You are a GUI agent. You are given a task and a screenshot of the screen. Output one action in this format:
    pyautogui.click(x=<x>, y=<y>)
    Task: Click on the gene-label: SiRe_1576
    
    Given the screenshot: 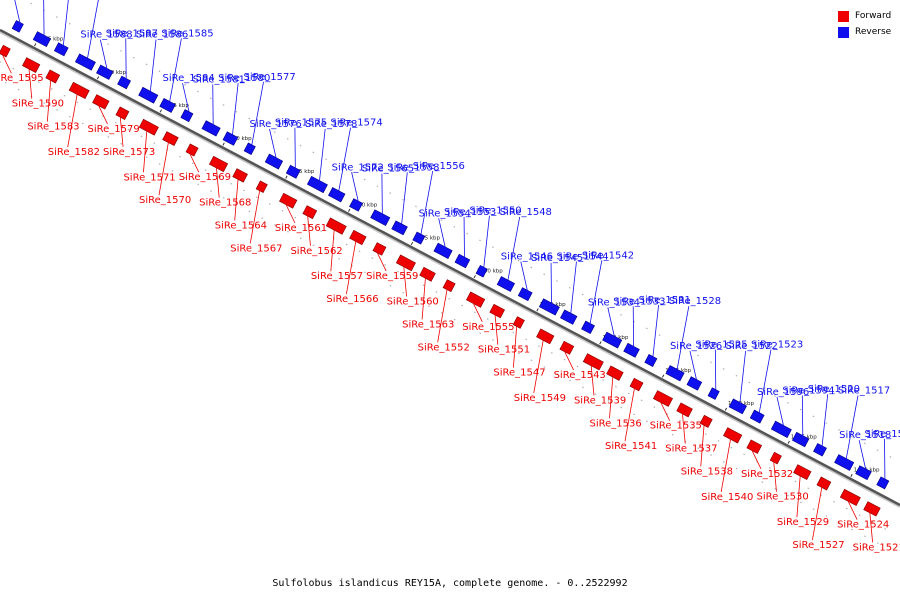 What is the action you would take?
    pyautogui.click(x=276, y=124)
    